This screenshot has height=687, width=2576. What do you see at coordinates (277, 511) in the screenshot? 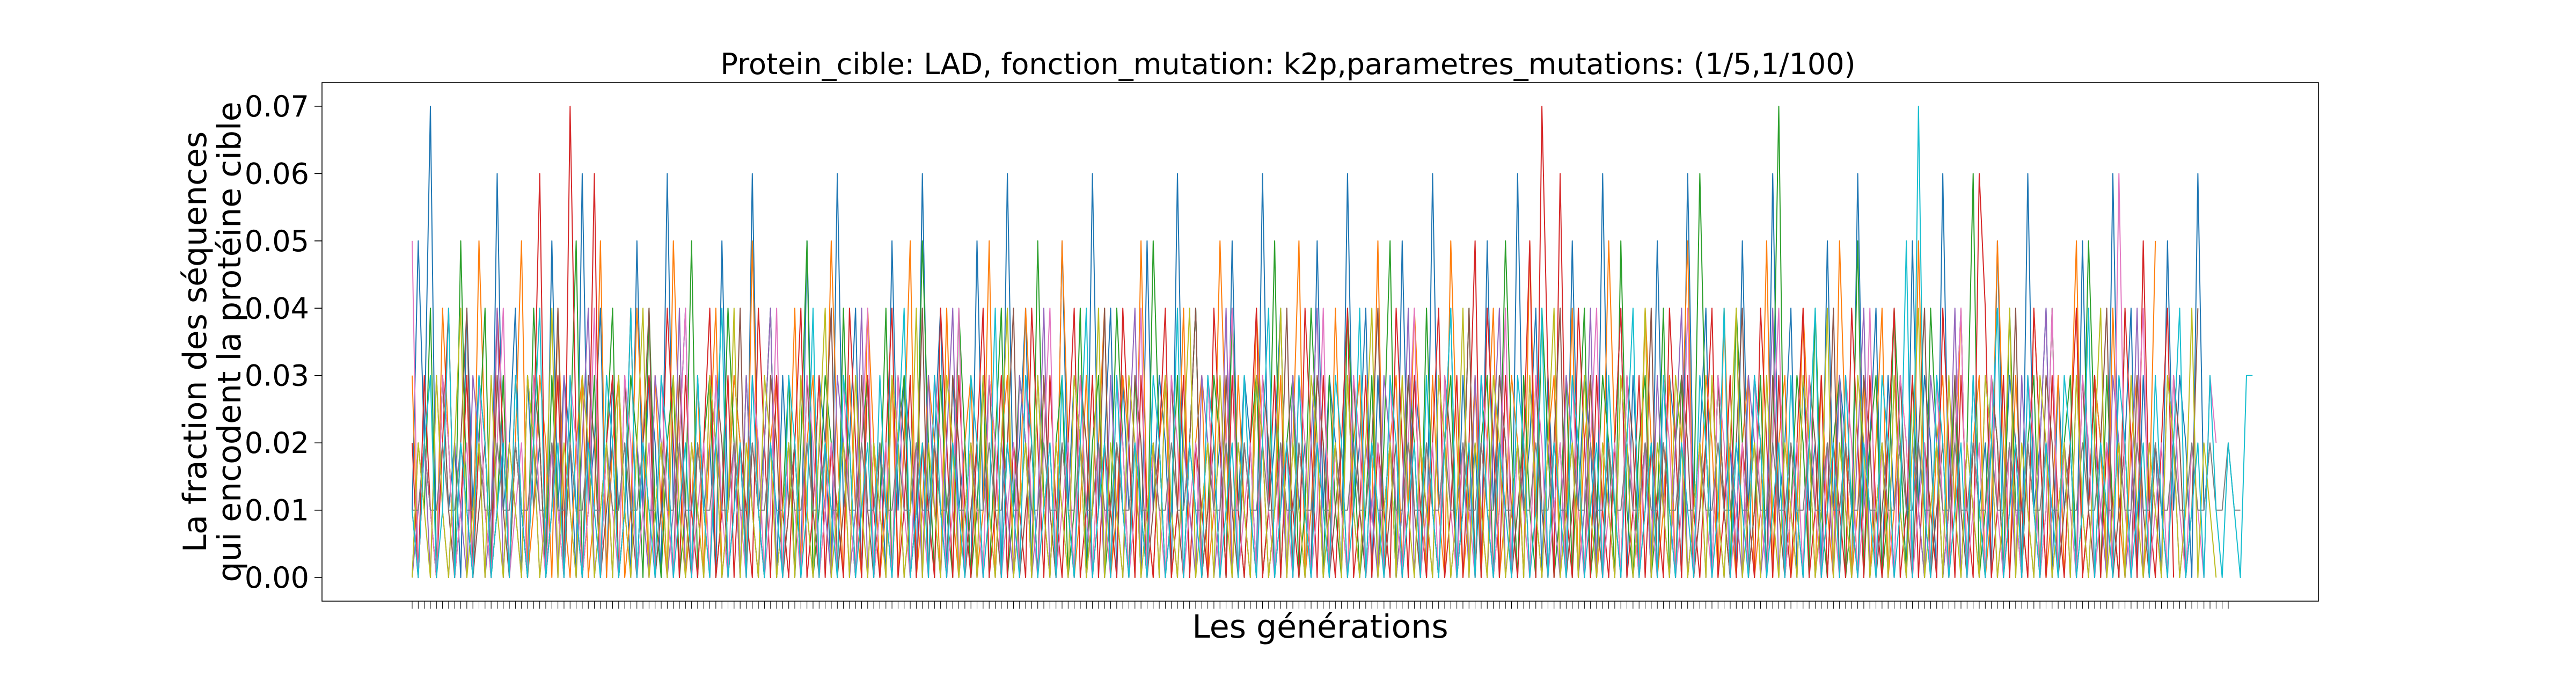
I see `y-tick-label: 0.01` at bounding box center [277, 511].